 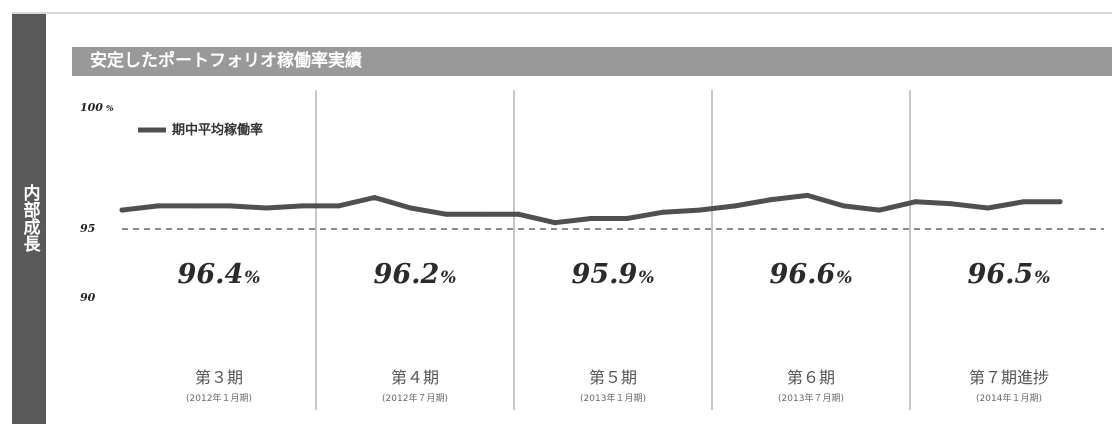 I want to click on period-date-5: (2014年１月期), so click(x=1009, y=398).